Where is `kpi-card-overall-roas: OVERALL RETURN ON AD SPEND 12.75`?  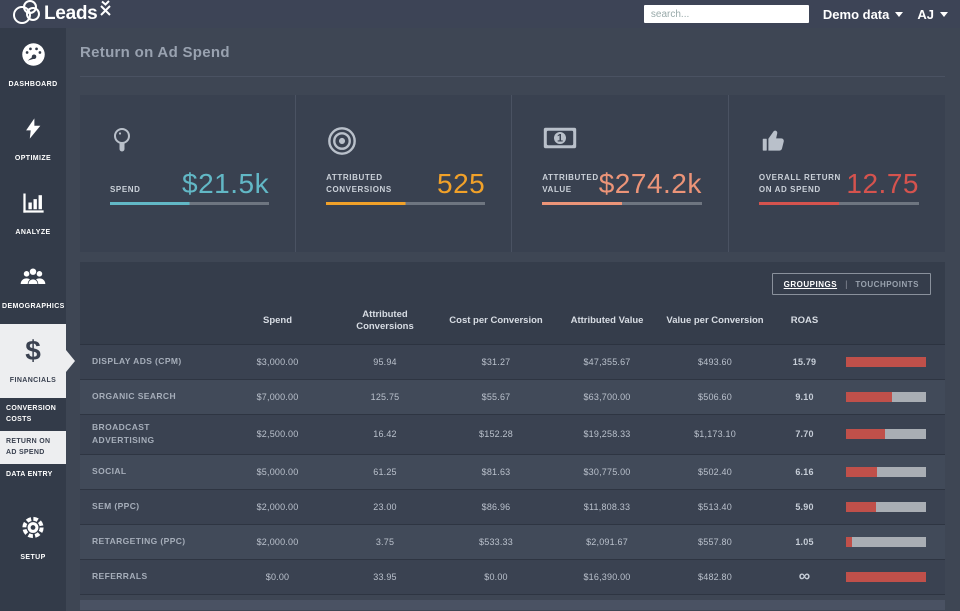
kpi-card-overall-roas: OVERALL RETURN ON AD SPEND 12.75 is located at coordinates (837, 173).